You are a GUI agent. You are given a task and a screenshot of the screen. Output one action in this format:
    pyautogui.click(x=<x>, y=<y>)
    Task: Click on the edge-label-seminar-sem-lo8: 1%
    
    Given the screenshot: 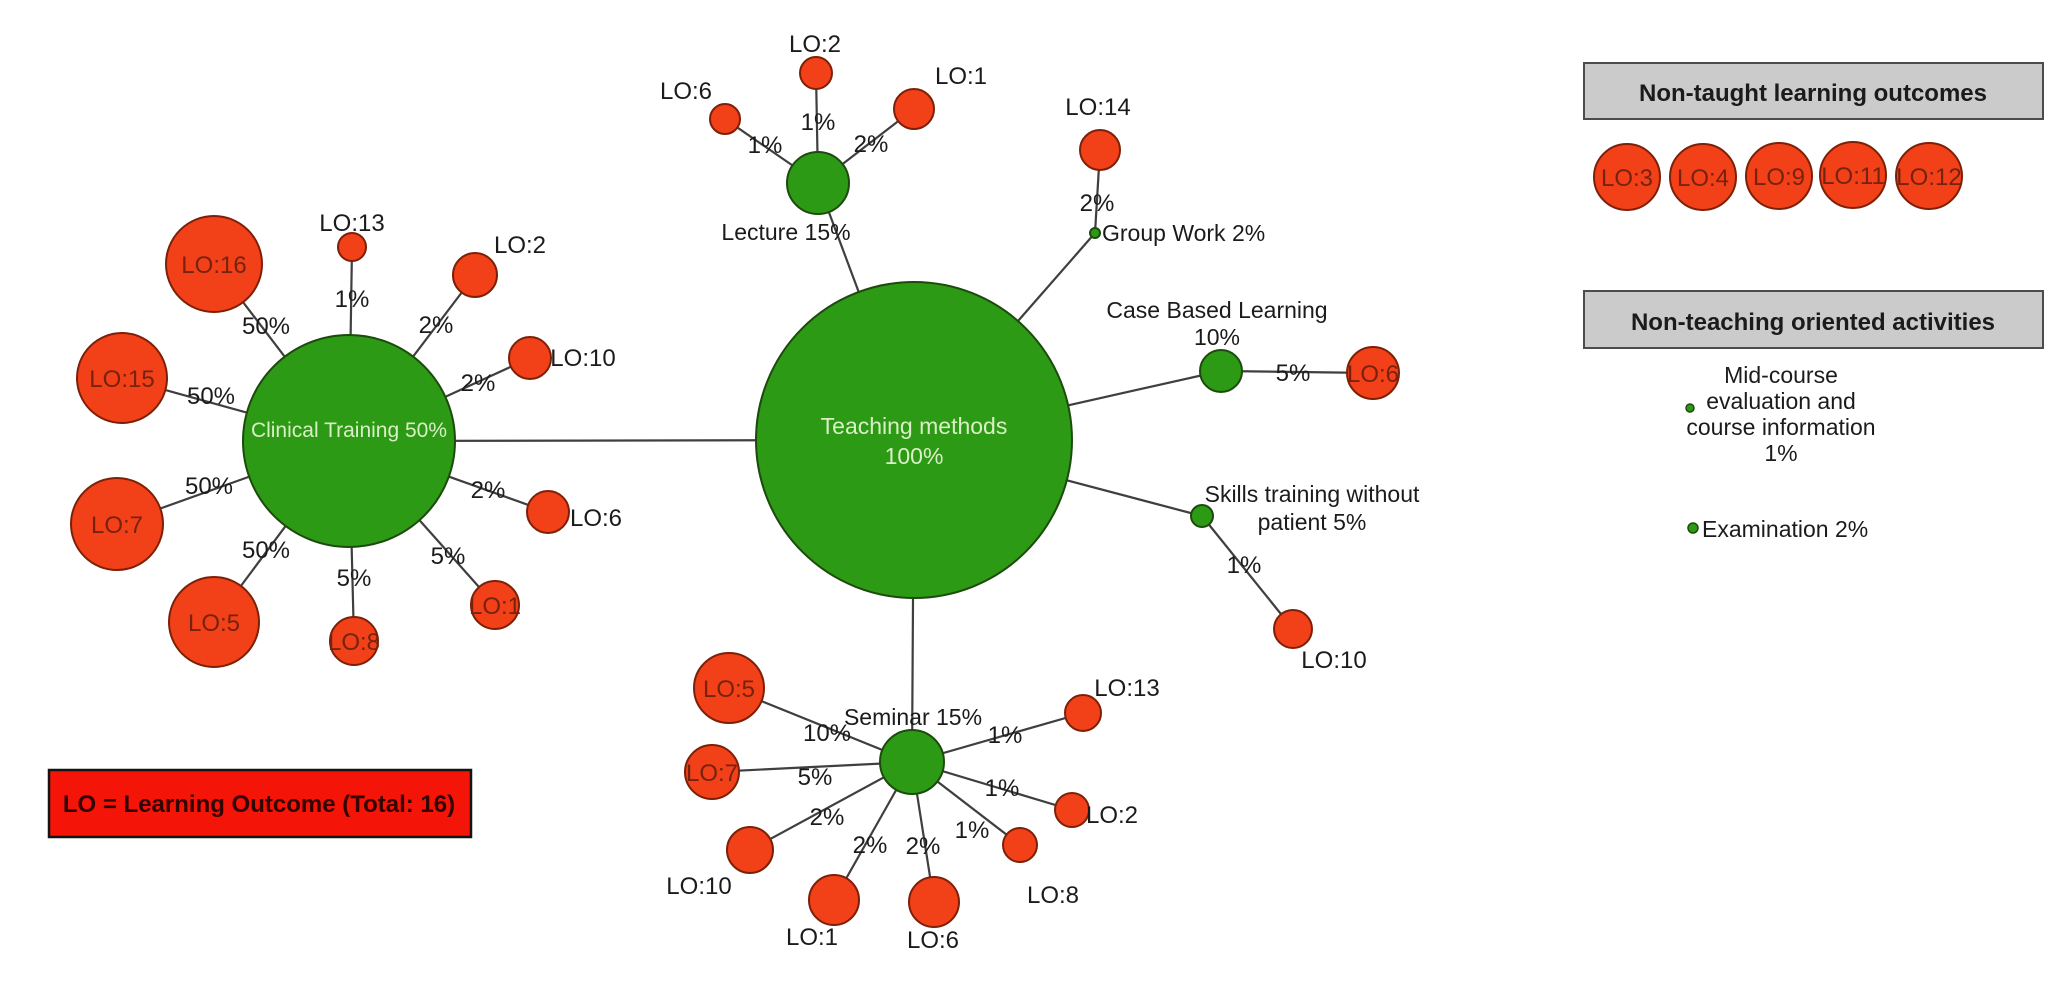 What is the action you would take?
    pyautogui.click(x=972, y=830)
    